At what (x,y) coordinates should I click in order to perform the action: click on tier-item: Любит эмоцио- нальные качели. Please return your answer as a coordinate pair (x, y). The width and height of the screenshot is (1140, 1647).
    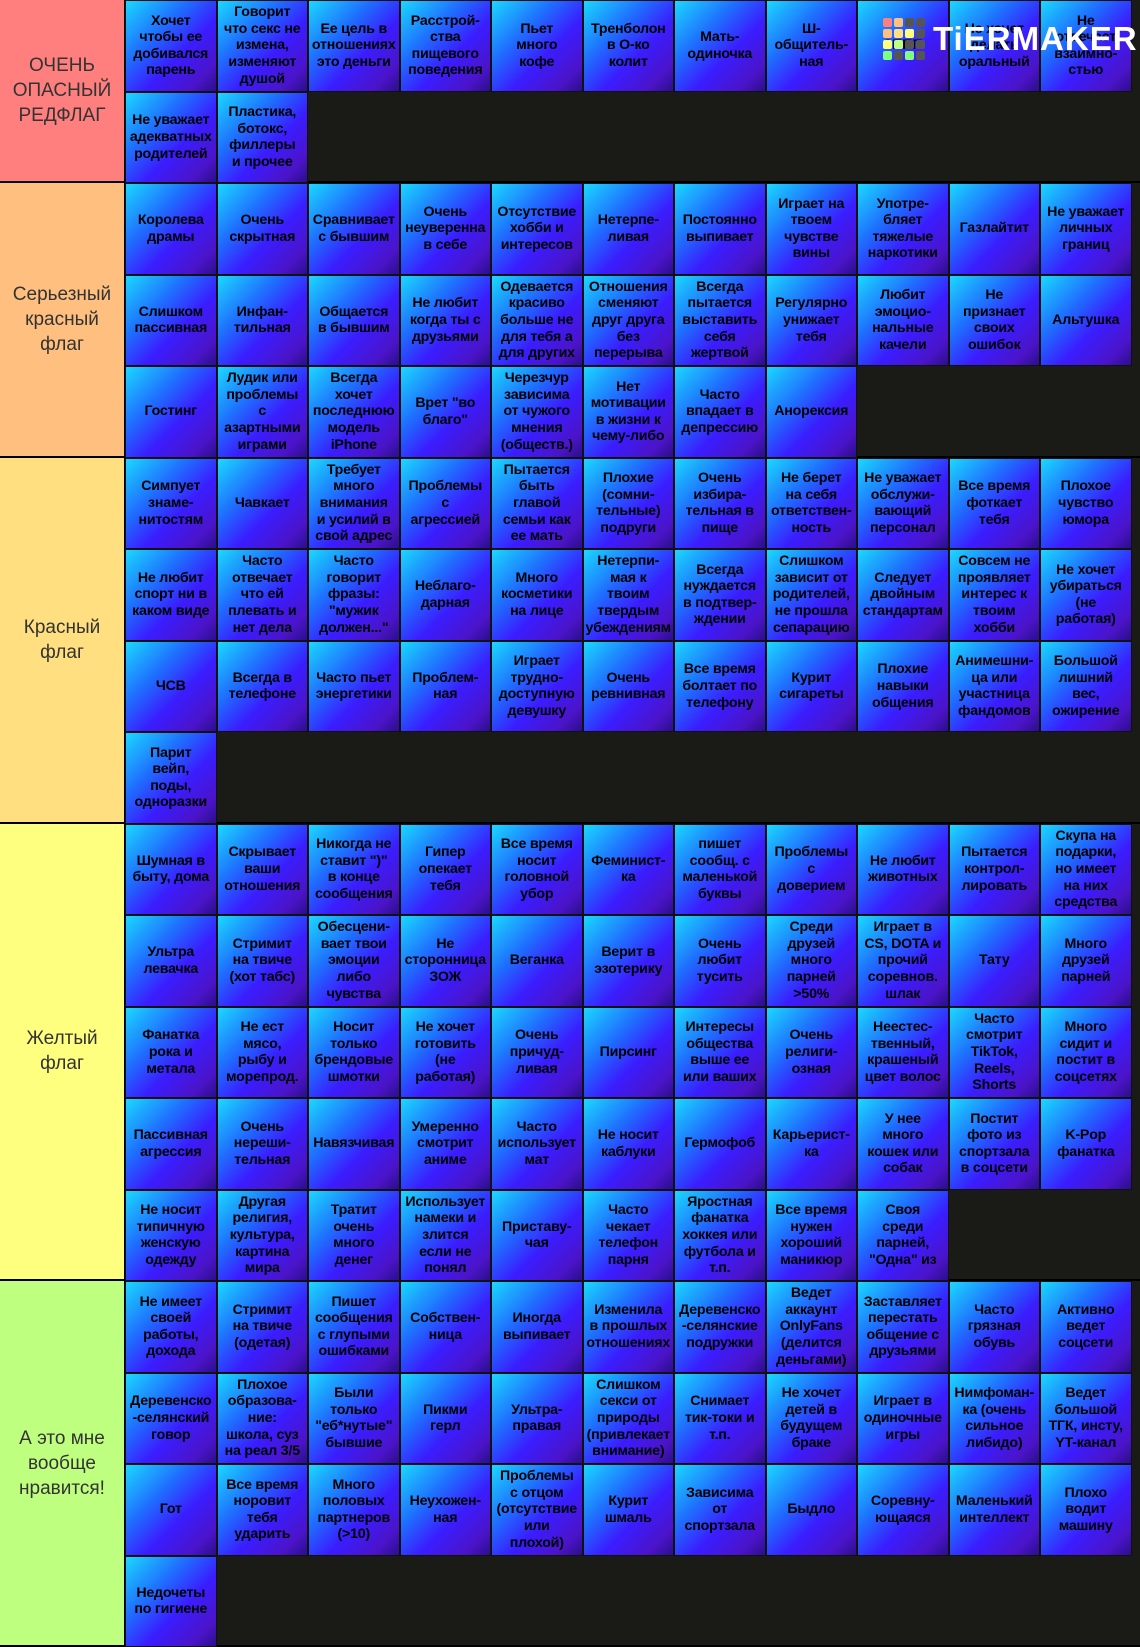
    Looking at the image, I should click on (903, 320).